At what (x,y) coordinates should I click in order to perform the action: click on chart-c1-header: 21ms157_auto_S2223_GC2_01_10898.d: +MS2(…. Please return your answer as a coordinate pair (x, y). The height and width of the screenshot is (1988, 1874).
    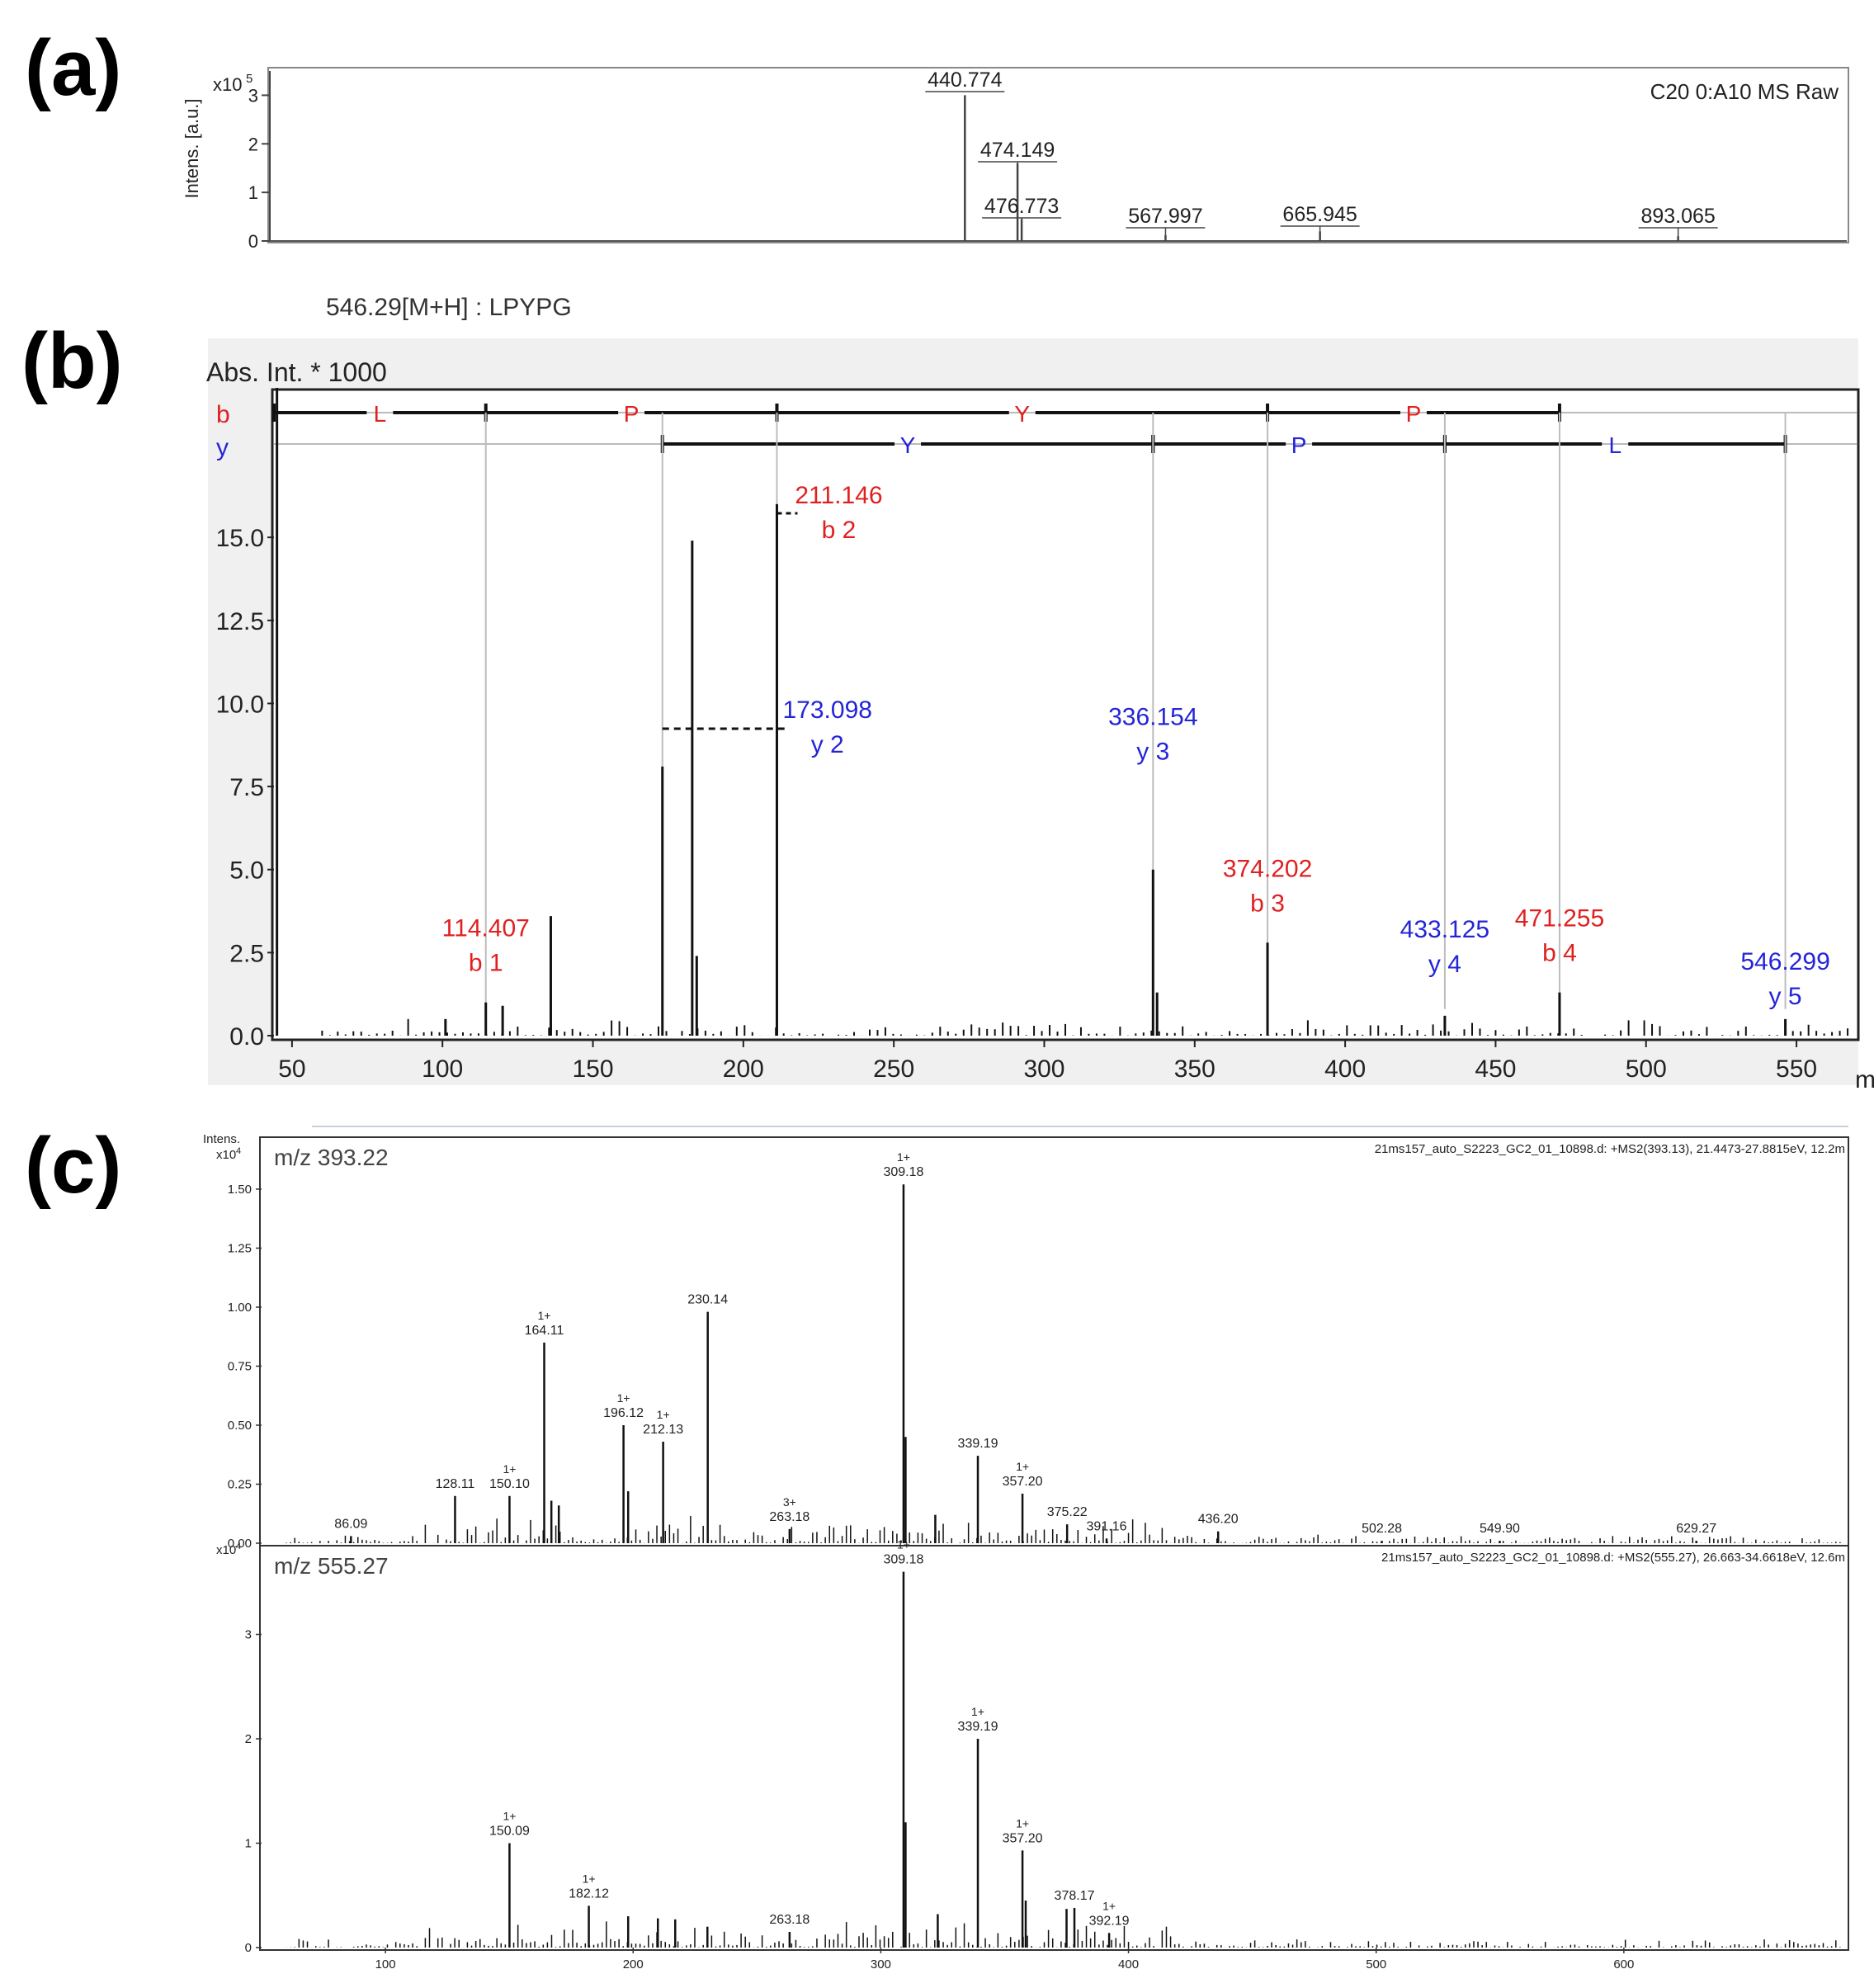
    Looking at the image, I should click on (1610, 1149).